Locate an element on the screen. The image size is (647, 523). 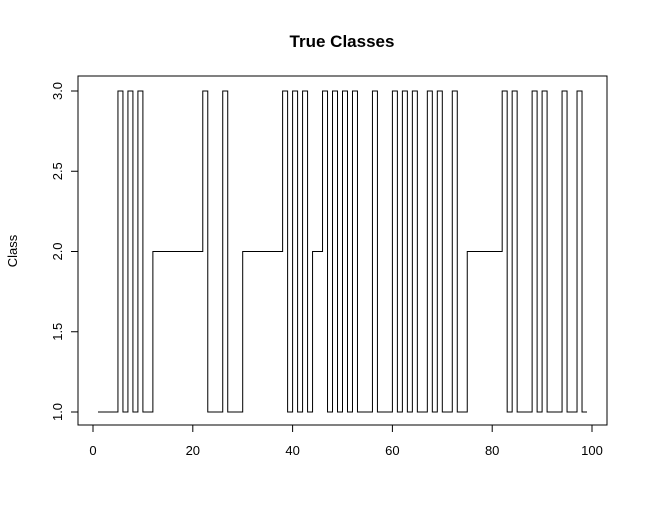
x-tick-label: 100 is located at coordinates (592, 450).